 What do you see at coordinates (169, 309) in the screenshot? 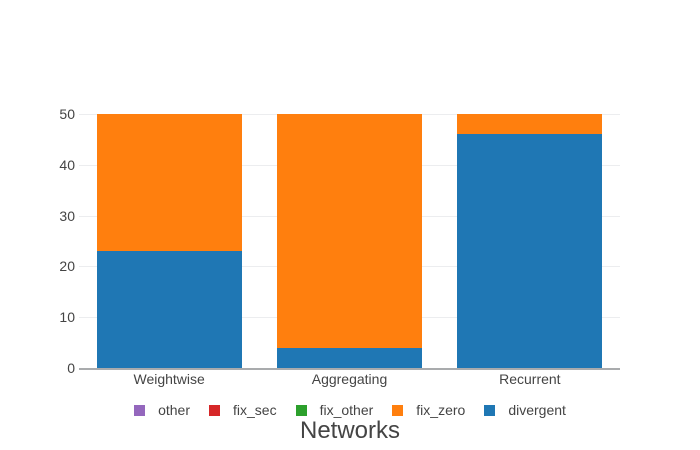
I see `bar-segment-weightwise-divergent` at bounding box center [169, 309].